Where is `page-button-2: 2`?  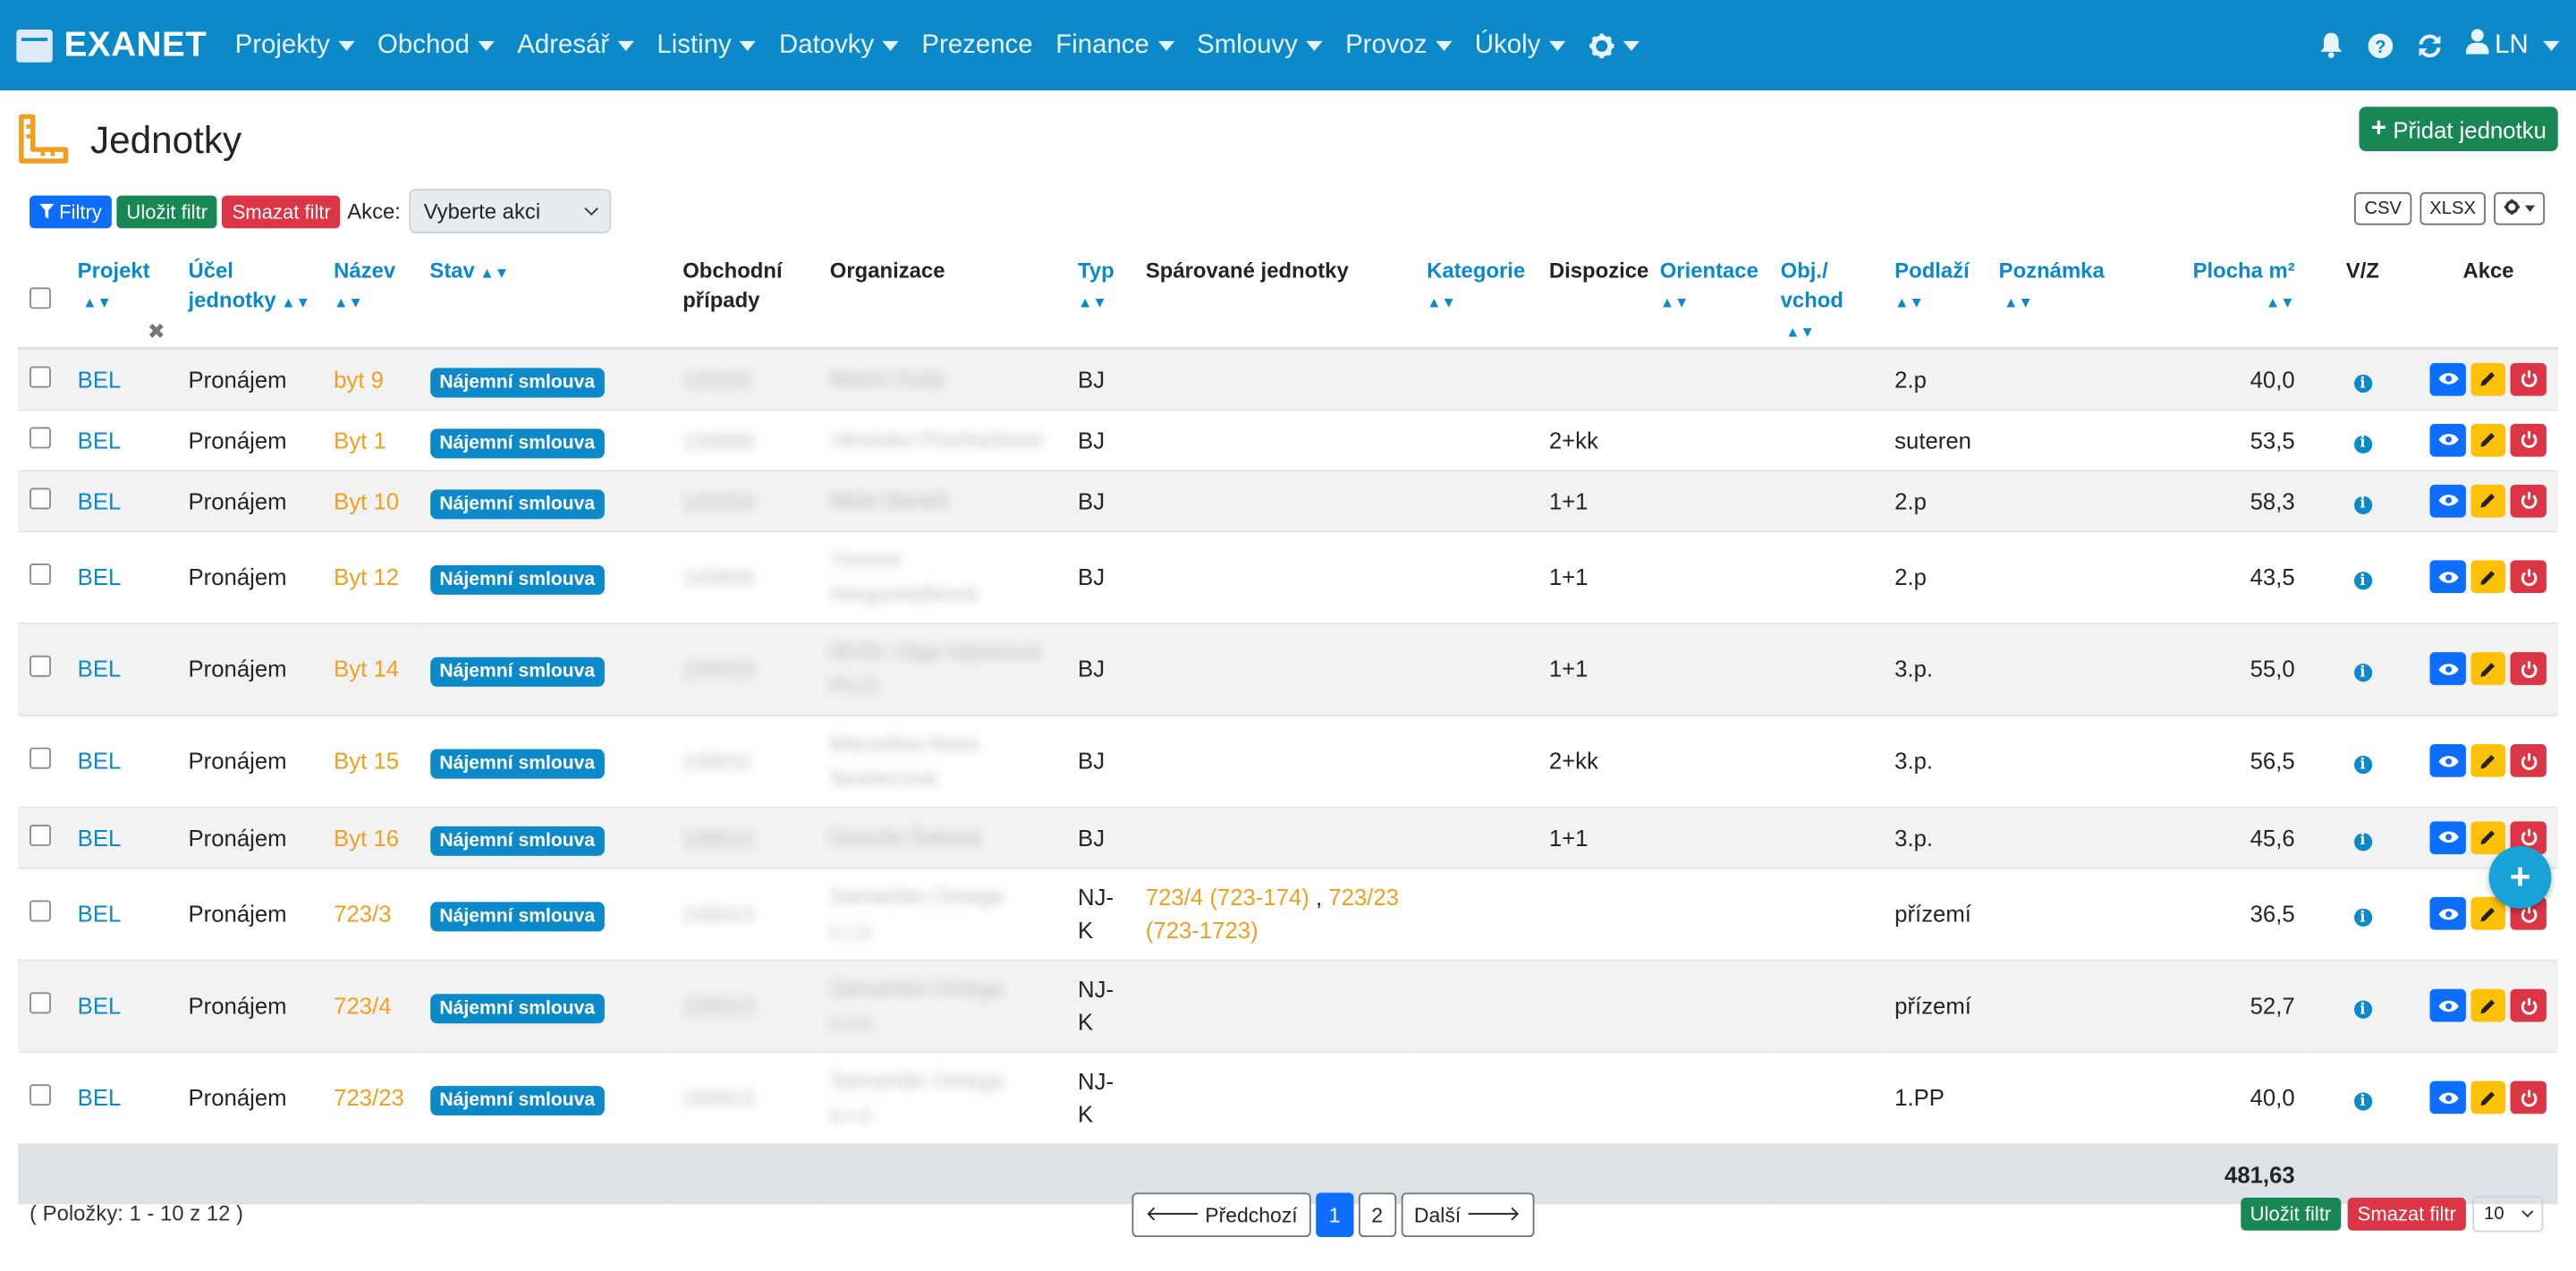 page-button-2: 2 is located at coordinates (1377, 1215).